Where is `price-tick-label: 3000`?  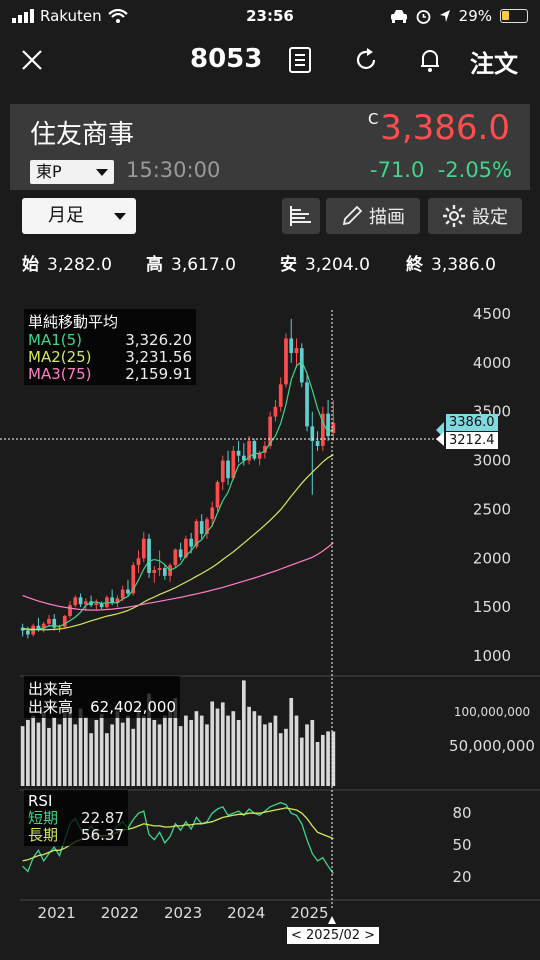
price-tick-label: 3000 is located at coordinates (492, 461).